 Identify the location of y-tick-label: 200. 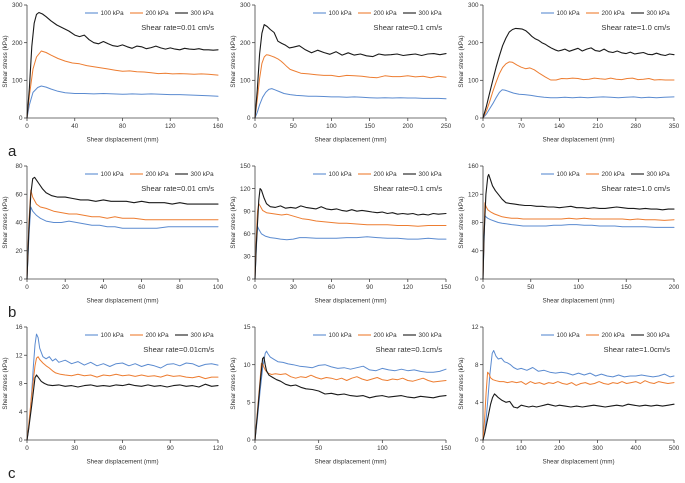
(17, 43).